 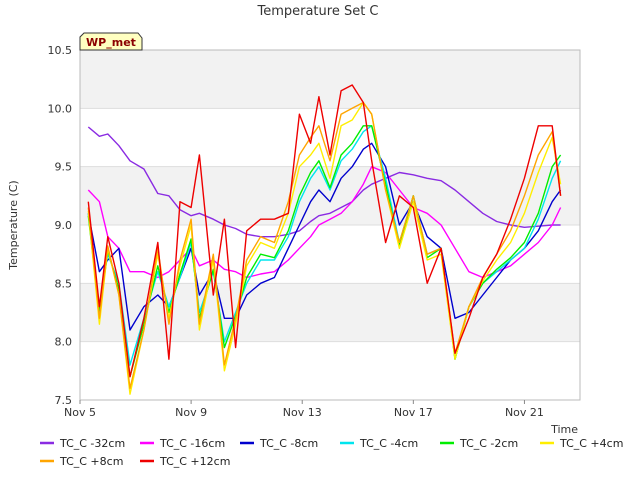 I want to click on y-tick-label: 9.0, so click(x=64, y=225).